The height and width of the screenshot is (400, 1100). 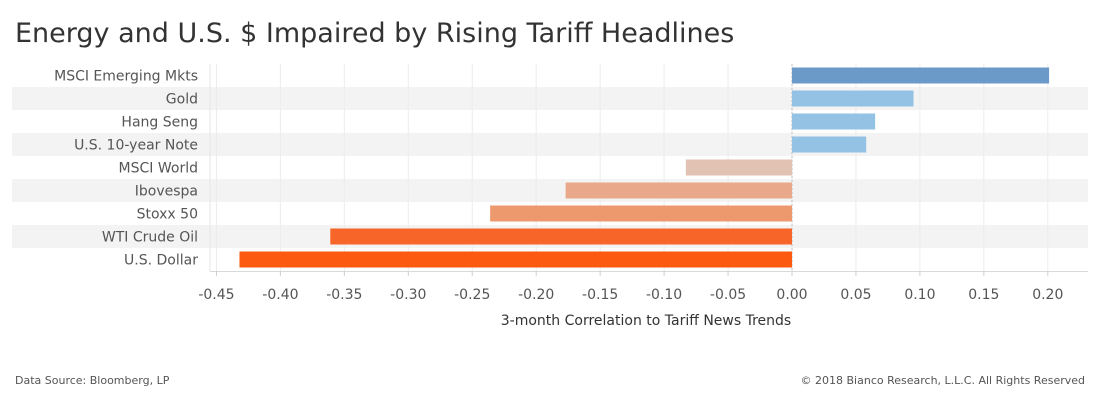 I want to click on x-tick-label: -0.10, so click(x=664, y=295).